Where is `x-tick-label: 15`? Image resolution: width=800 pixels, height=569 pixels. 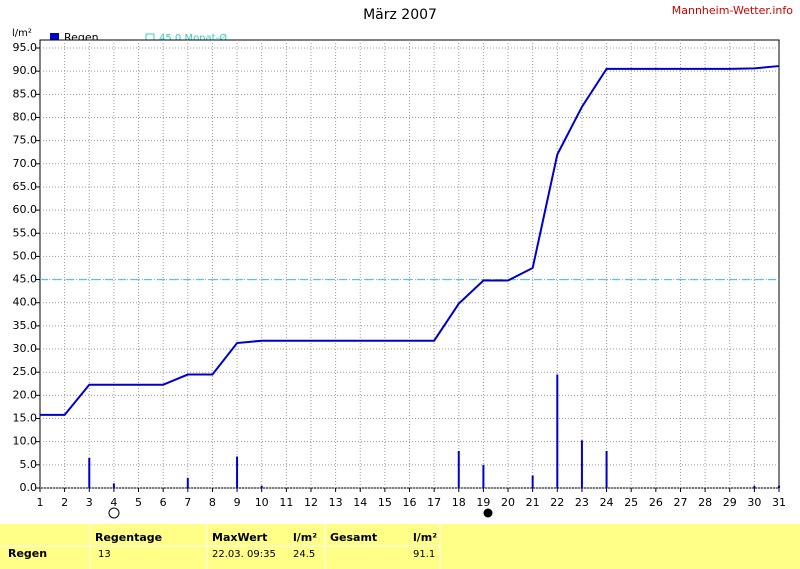 x-tick-label: 15 is located at coordinates (385, 502).